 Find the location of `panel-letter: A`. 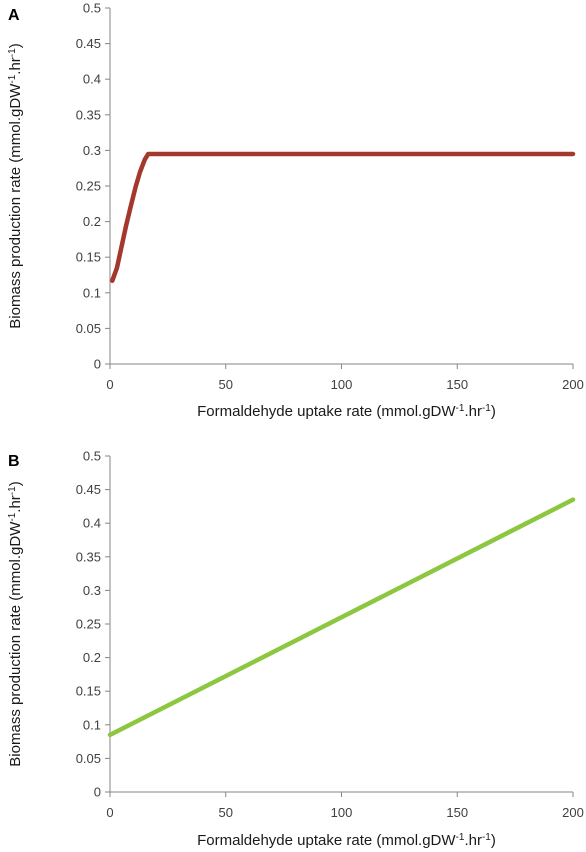

panel-letter: A is located at coordinates (14, 15).